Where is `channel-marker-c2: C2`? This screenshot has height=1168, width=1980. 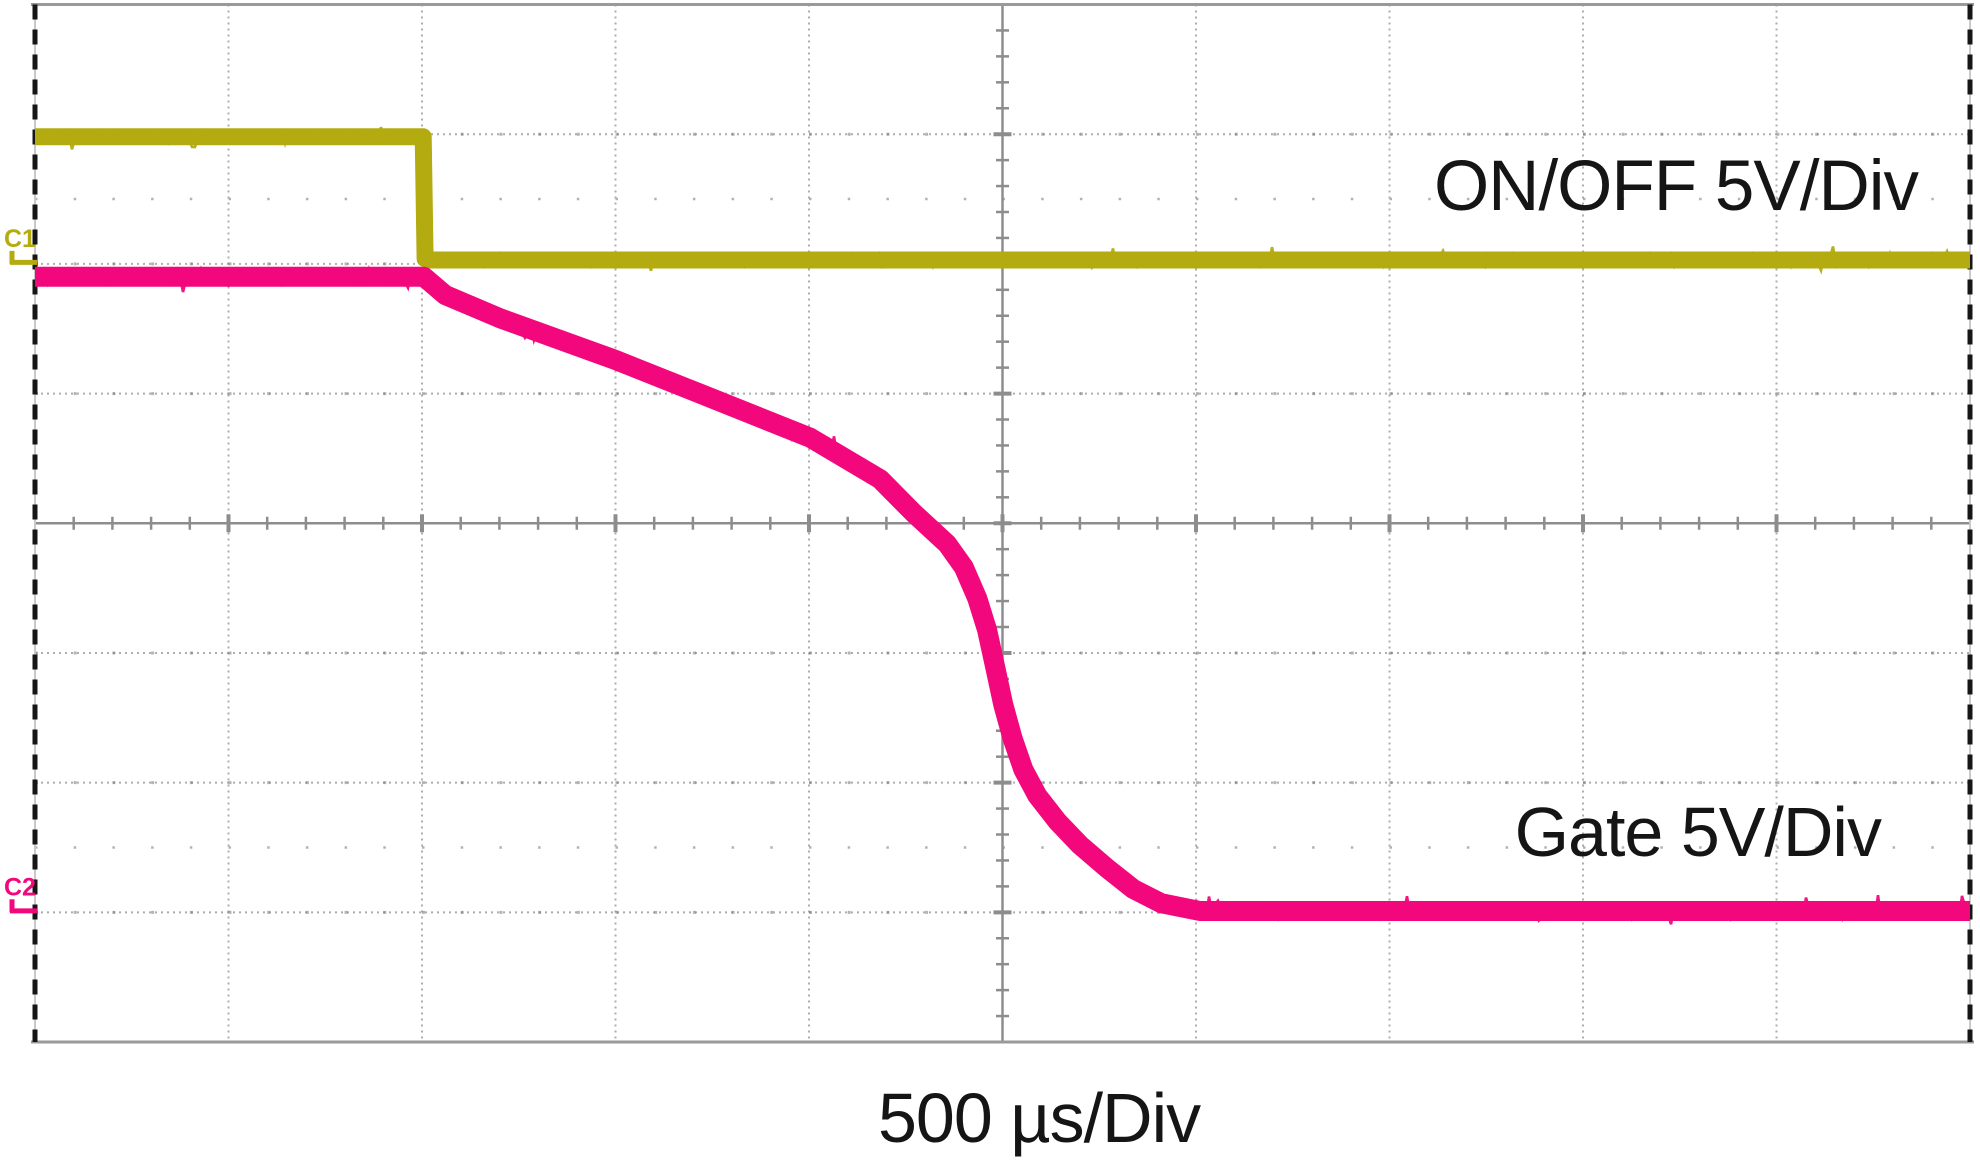
channel-marker-c2: C2 is located at coordinates (20, 893).